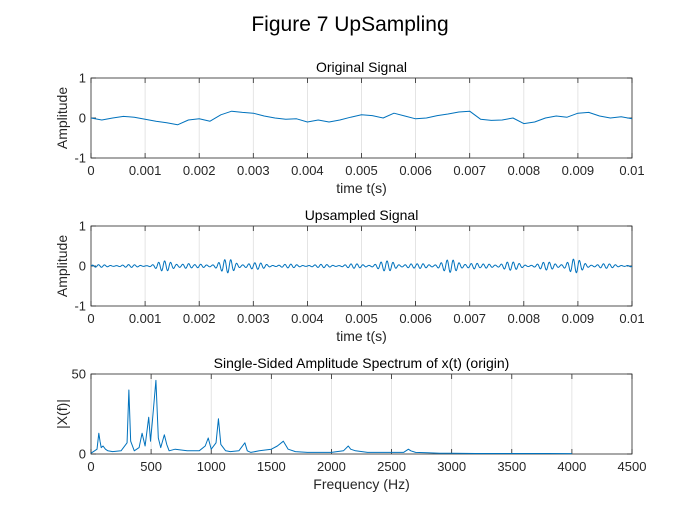 The image size is (700, 525). What do you see at coordinates (361, 67) in the screenshot?
I see `plot-title: Original Signal` at bounding box center [361, 67].